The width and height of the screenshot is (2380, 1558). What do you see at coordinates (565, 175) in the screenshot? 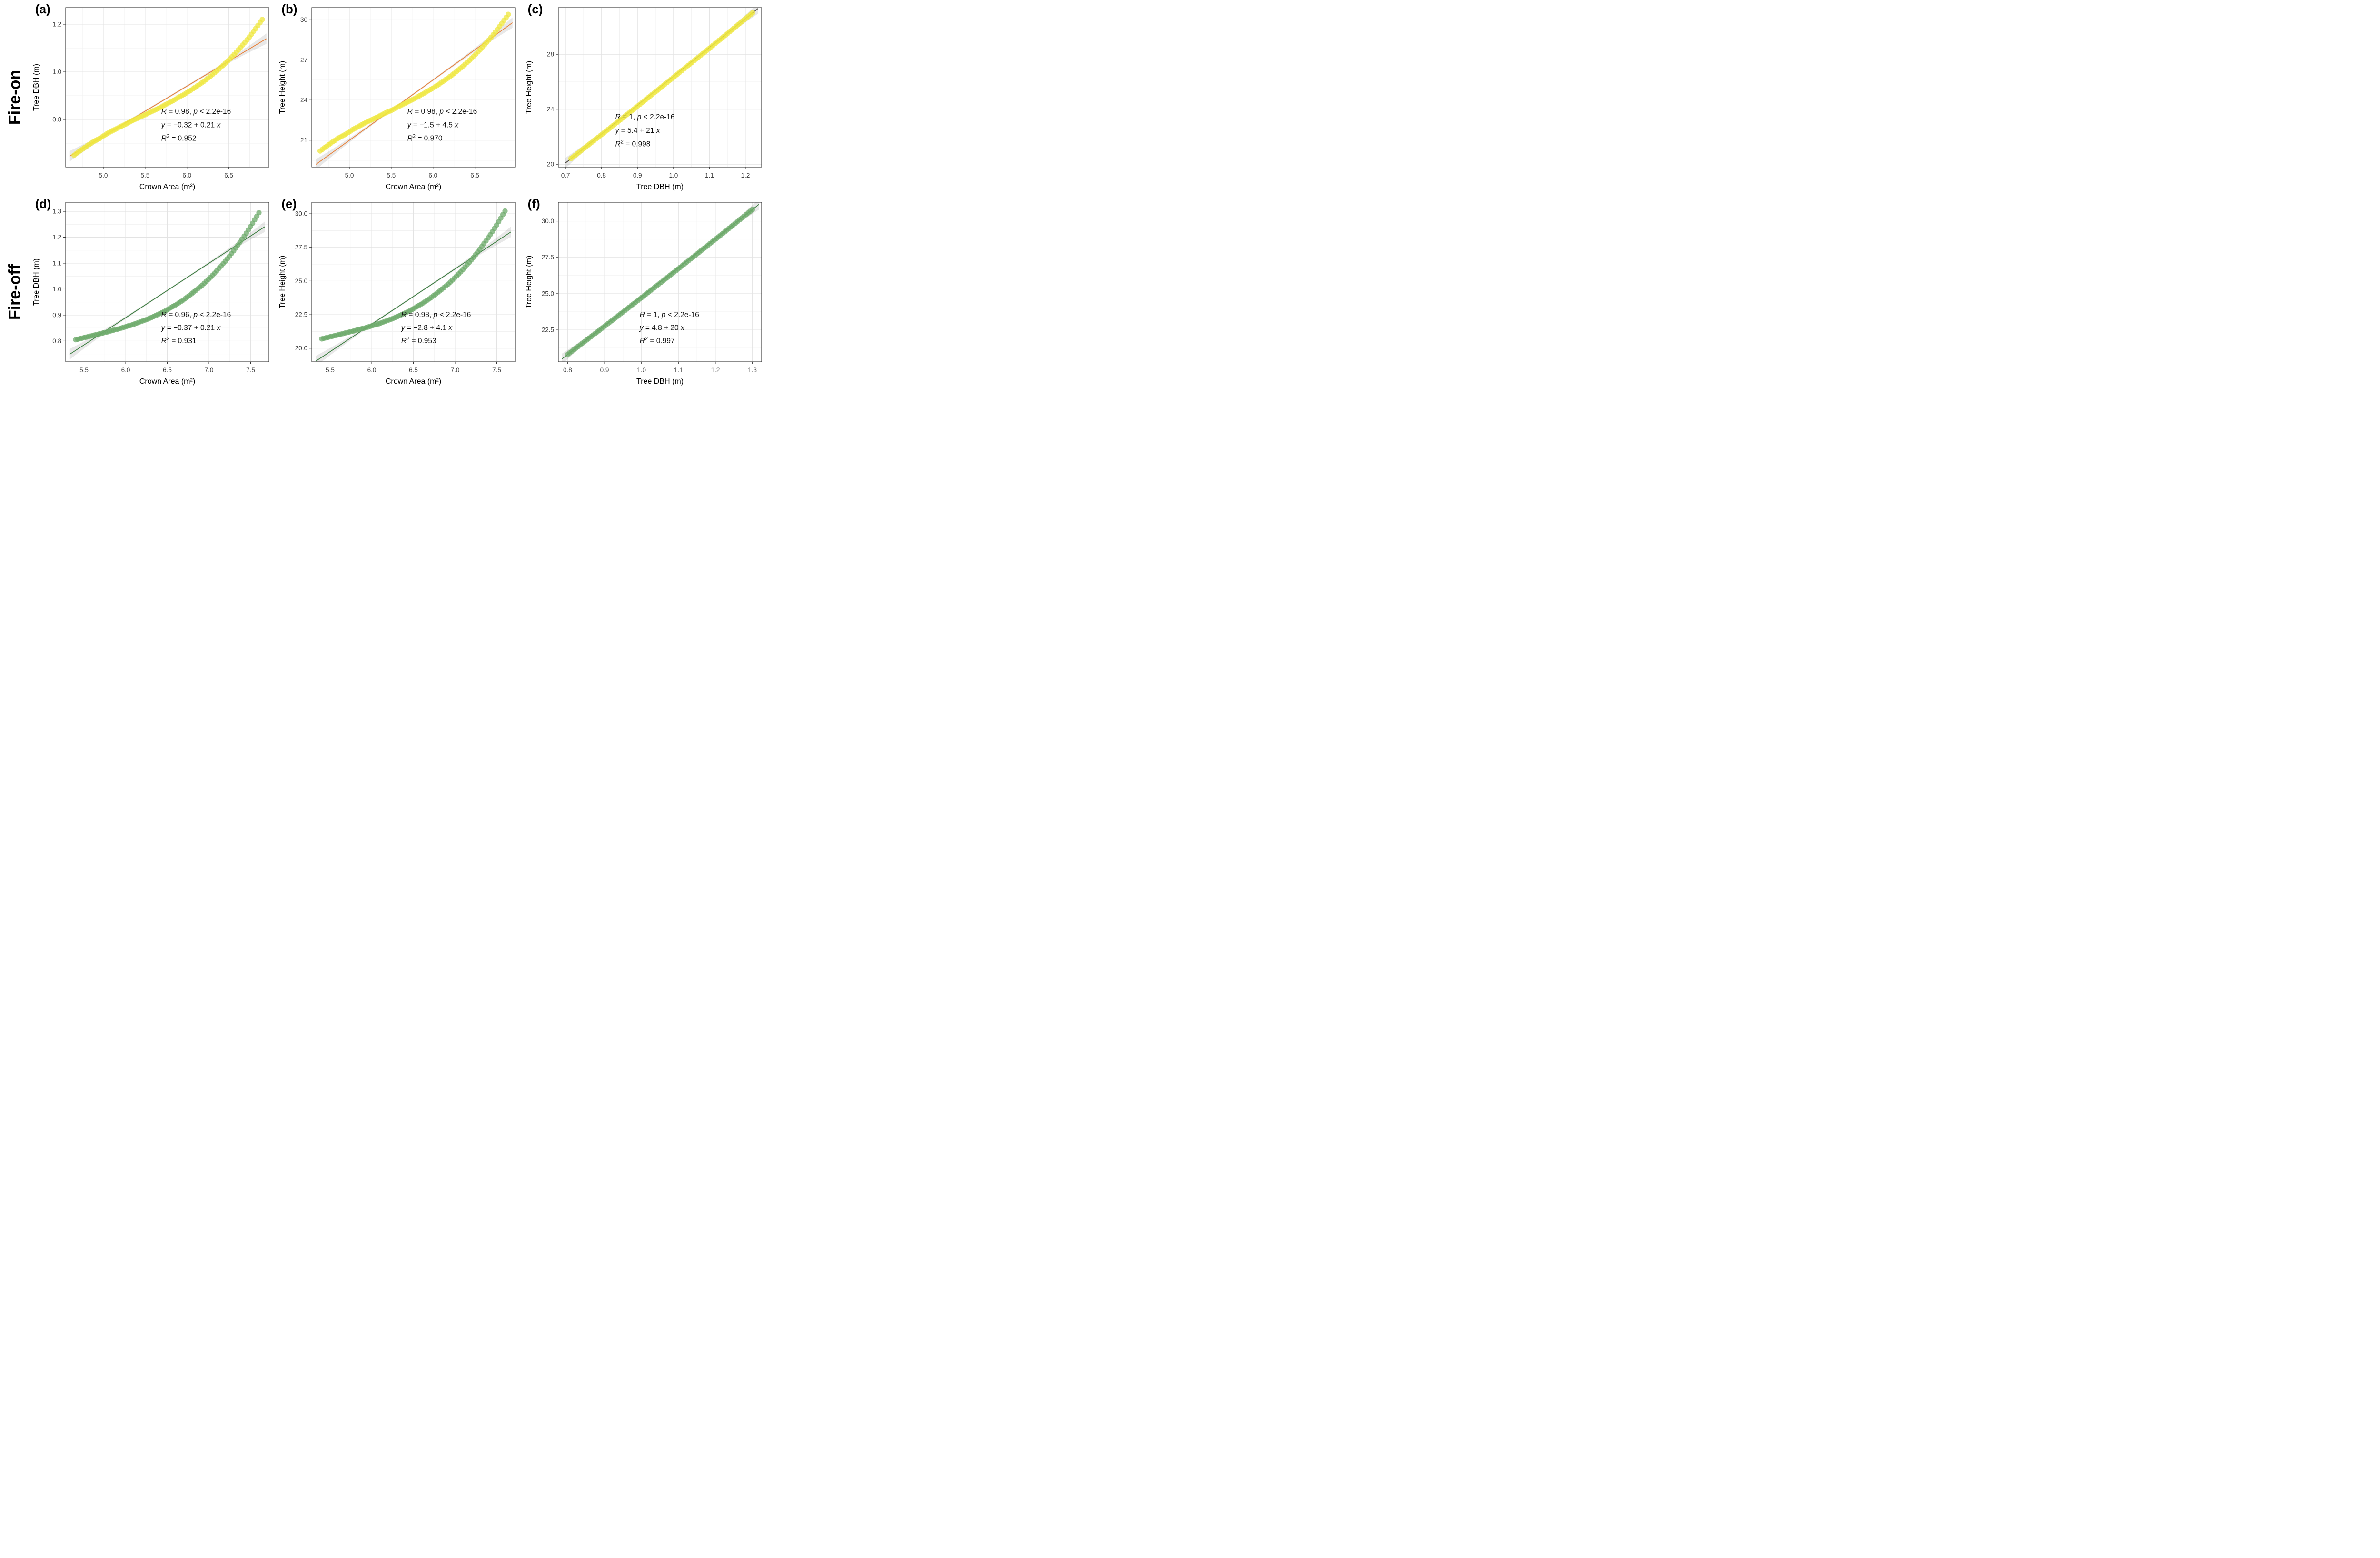
I see `x-tick-label: 0.7` at bounding box center [565, 175].